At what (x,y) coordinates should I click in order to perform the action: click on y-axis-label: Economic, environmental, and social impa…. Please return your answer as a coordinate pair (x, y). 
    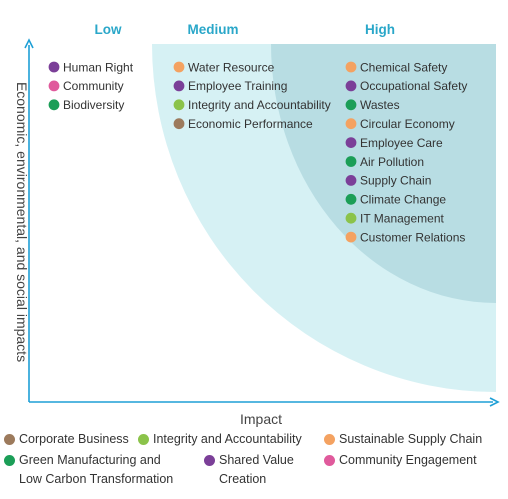
    Looking at the image, I should click on (22, 222).